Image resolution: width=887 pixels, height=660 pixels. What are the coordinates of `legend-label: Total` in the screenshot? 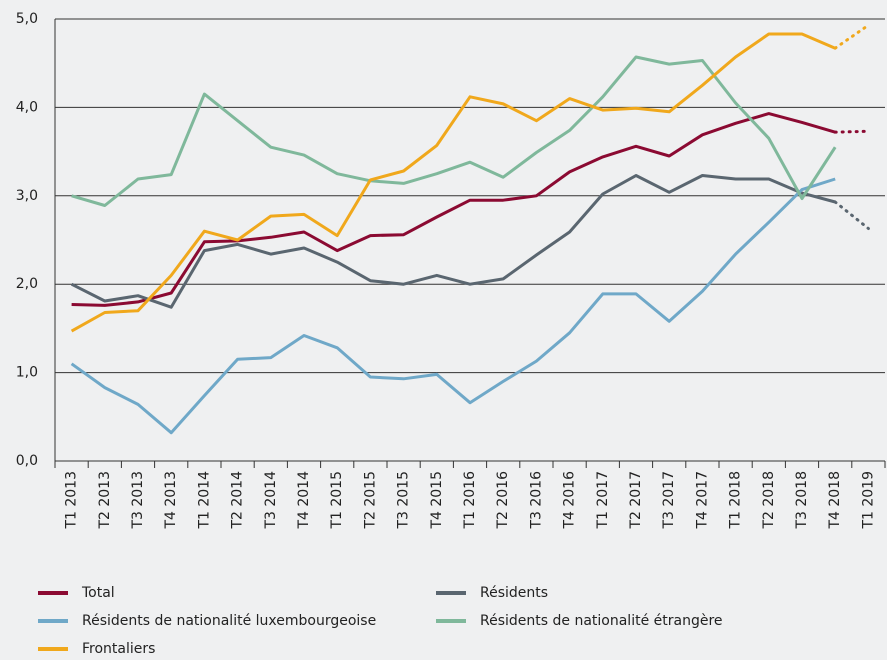 It's located at (98, 593).